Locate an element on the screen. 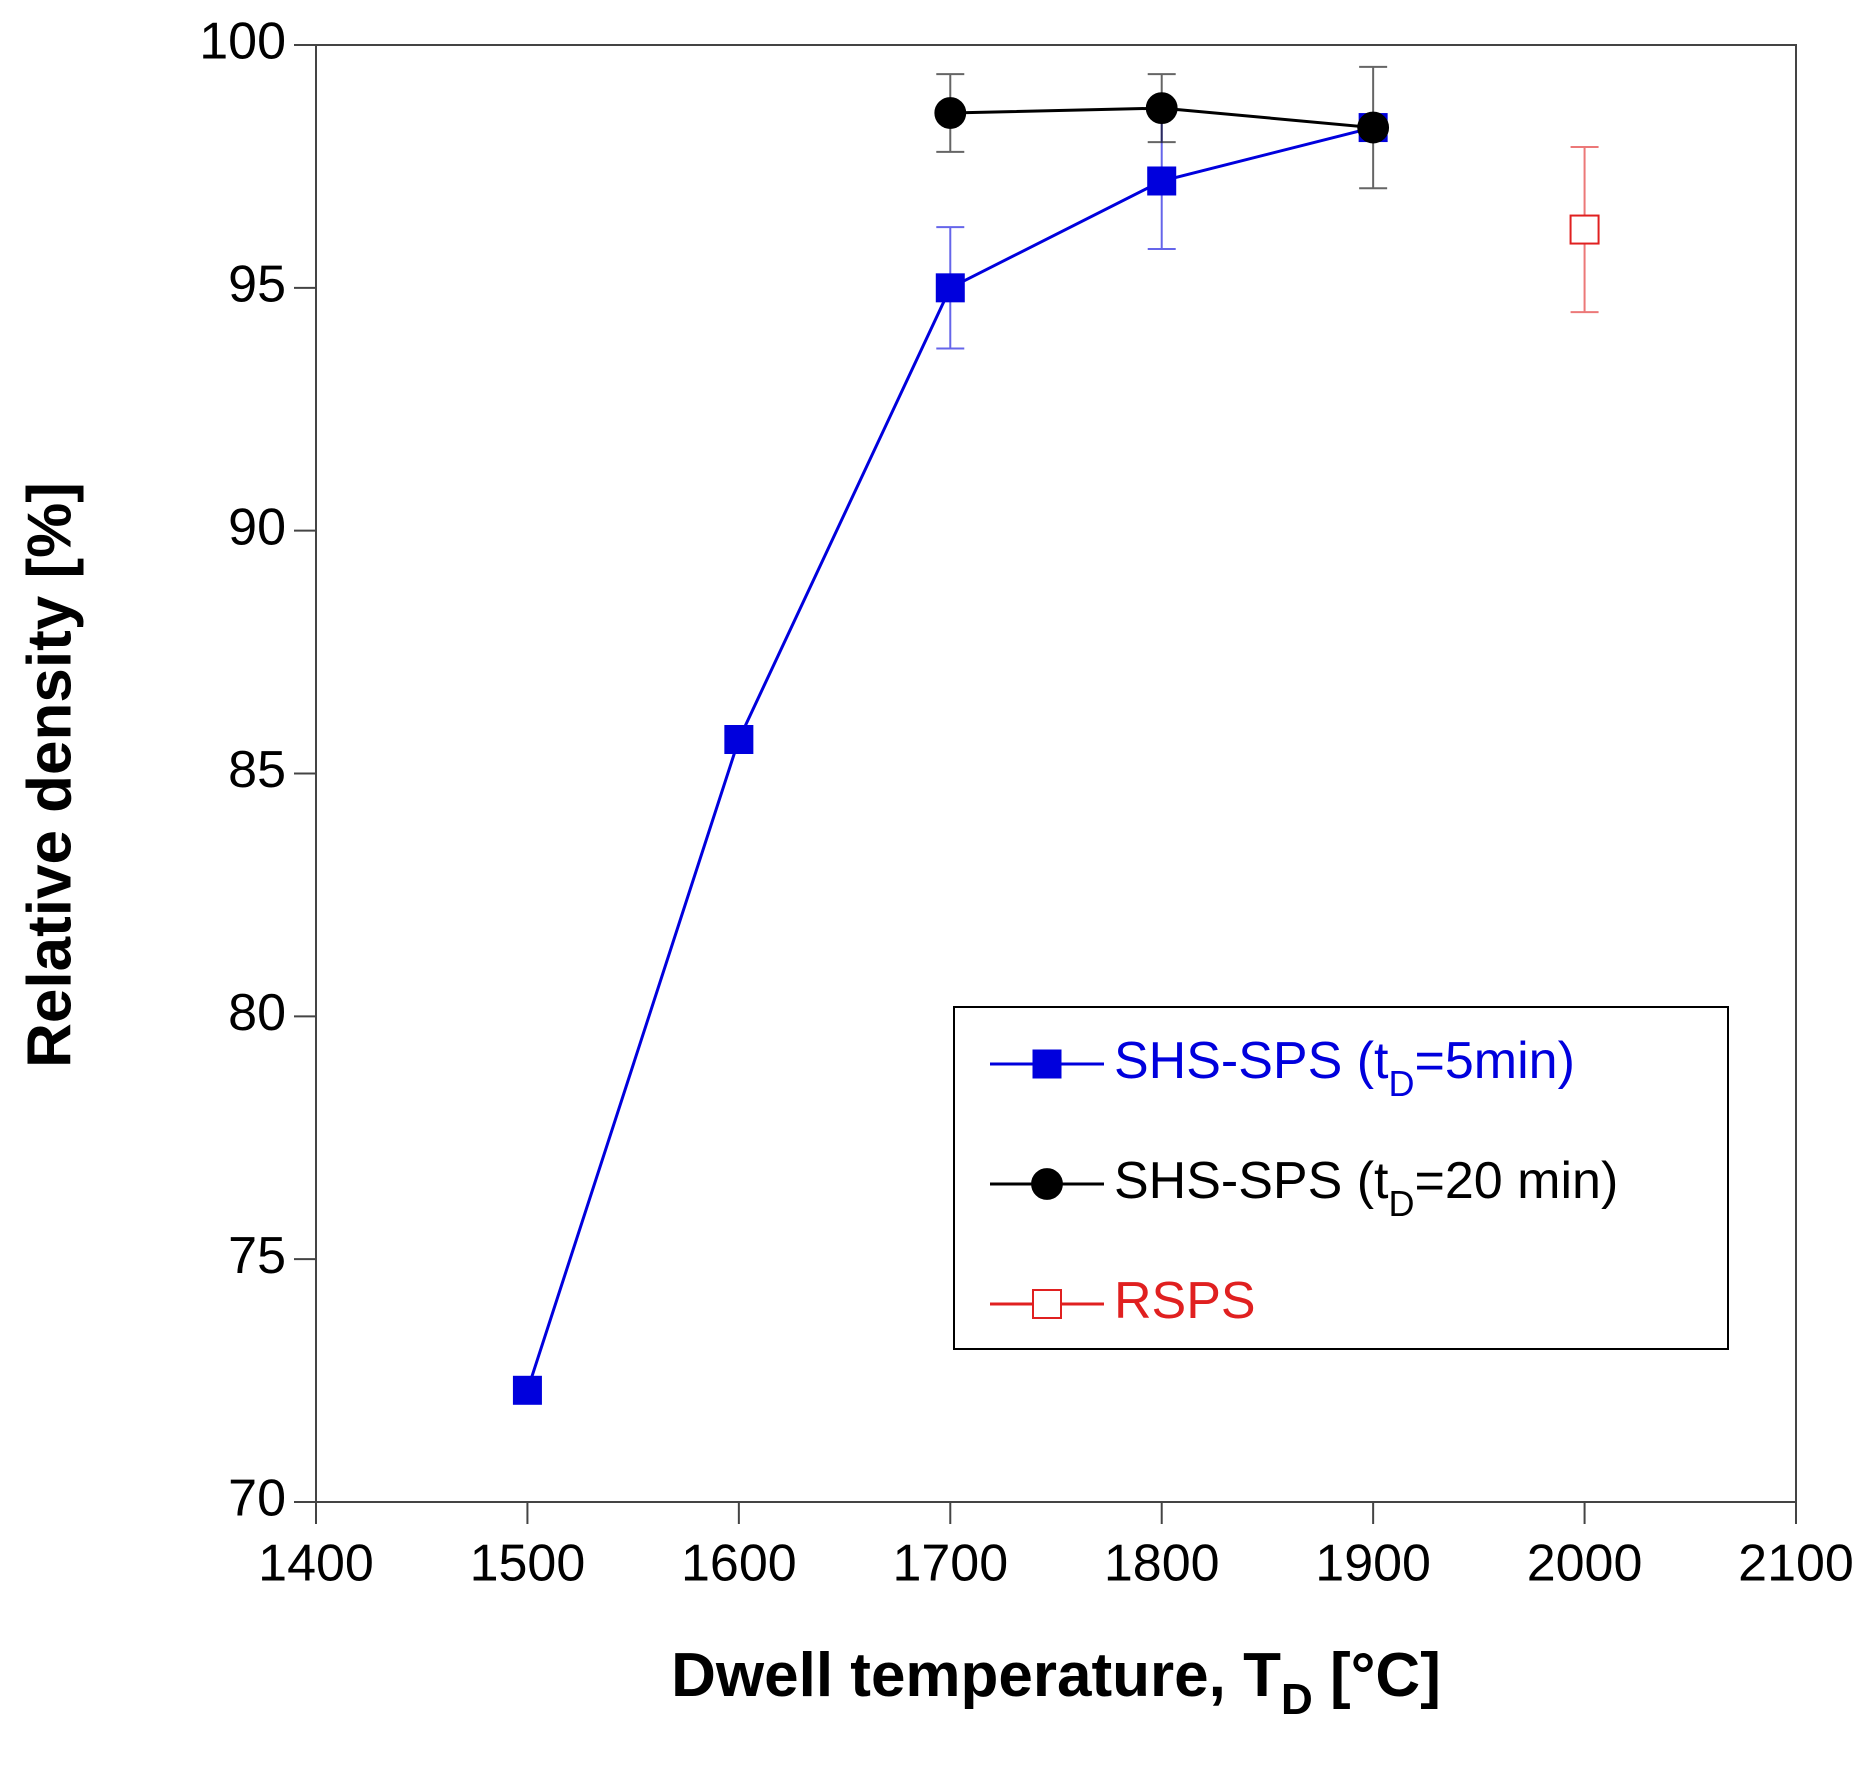 The height and width of the screenshot is (1776, 1871). x-tick-label: 2100 is located at coordinates (1796, 1564).